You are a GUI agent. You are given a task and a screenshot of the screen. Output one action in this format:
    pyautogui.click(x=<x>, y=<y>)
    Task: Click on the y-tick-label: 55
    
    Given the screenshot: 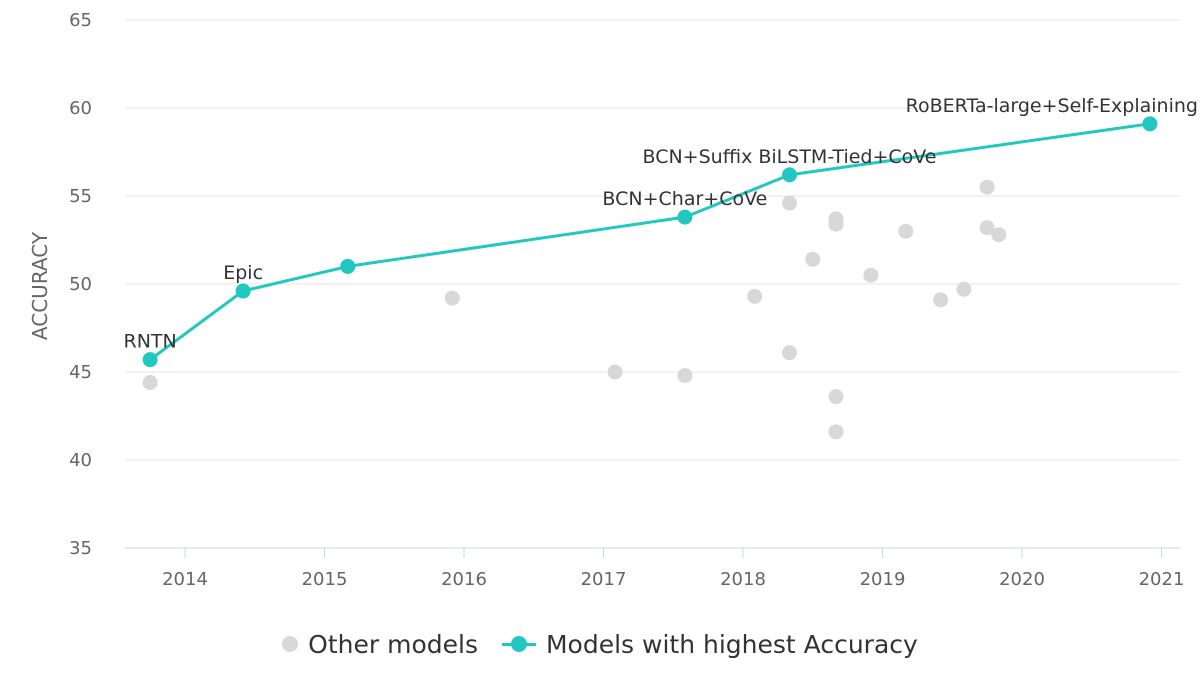 What is the action you would take?
    pyautogui.click(x=80, y=196)
    